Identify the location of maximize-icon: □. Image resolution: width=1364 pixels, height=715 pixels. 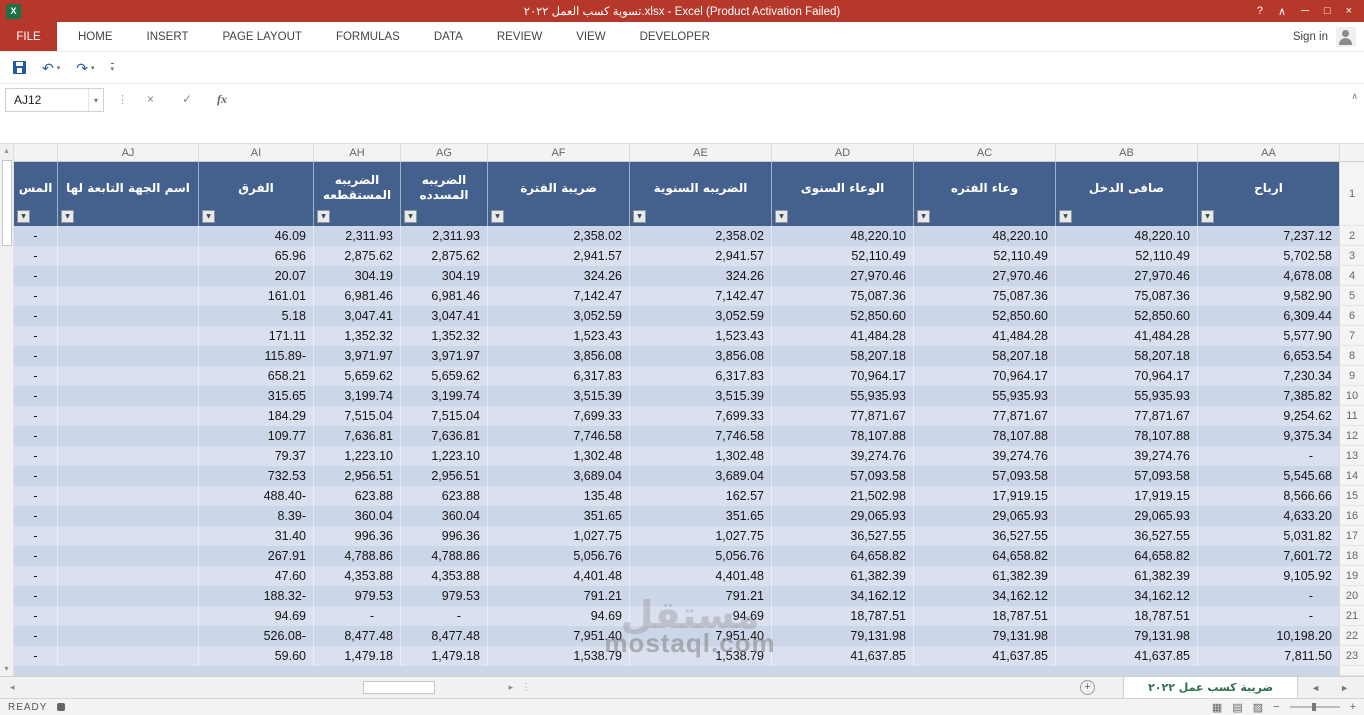
(1327, 11).